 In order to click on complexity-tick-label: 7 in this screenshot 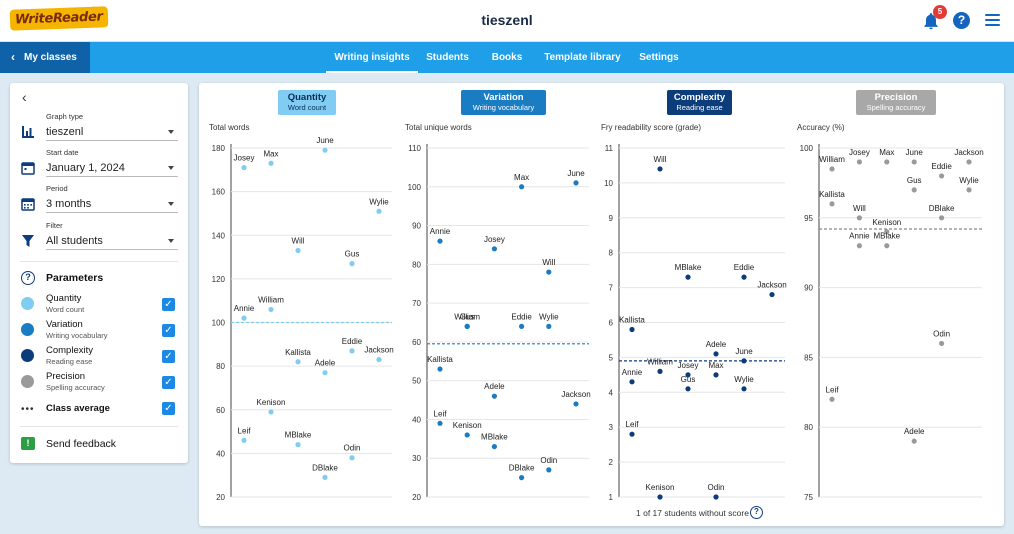, I will do `click(611, 288)`.